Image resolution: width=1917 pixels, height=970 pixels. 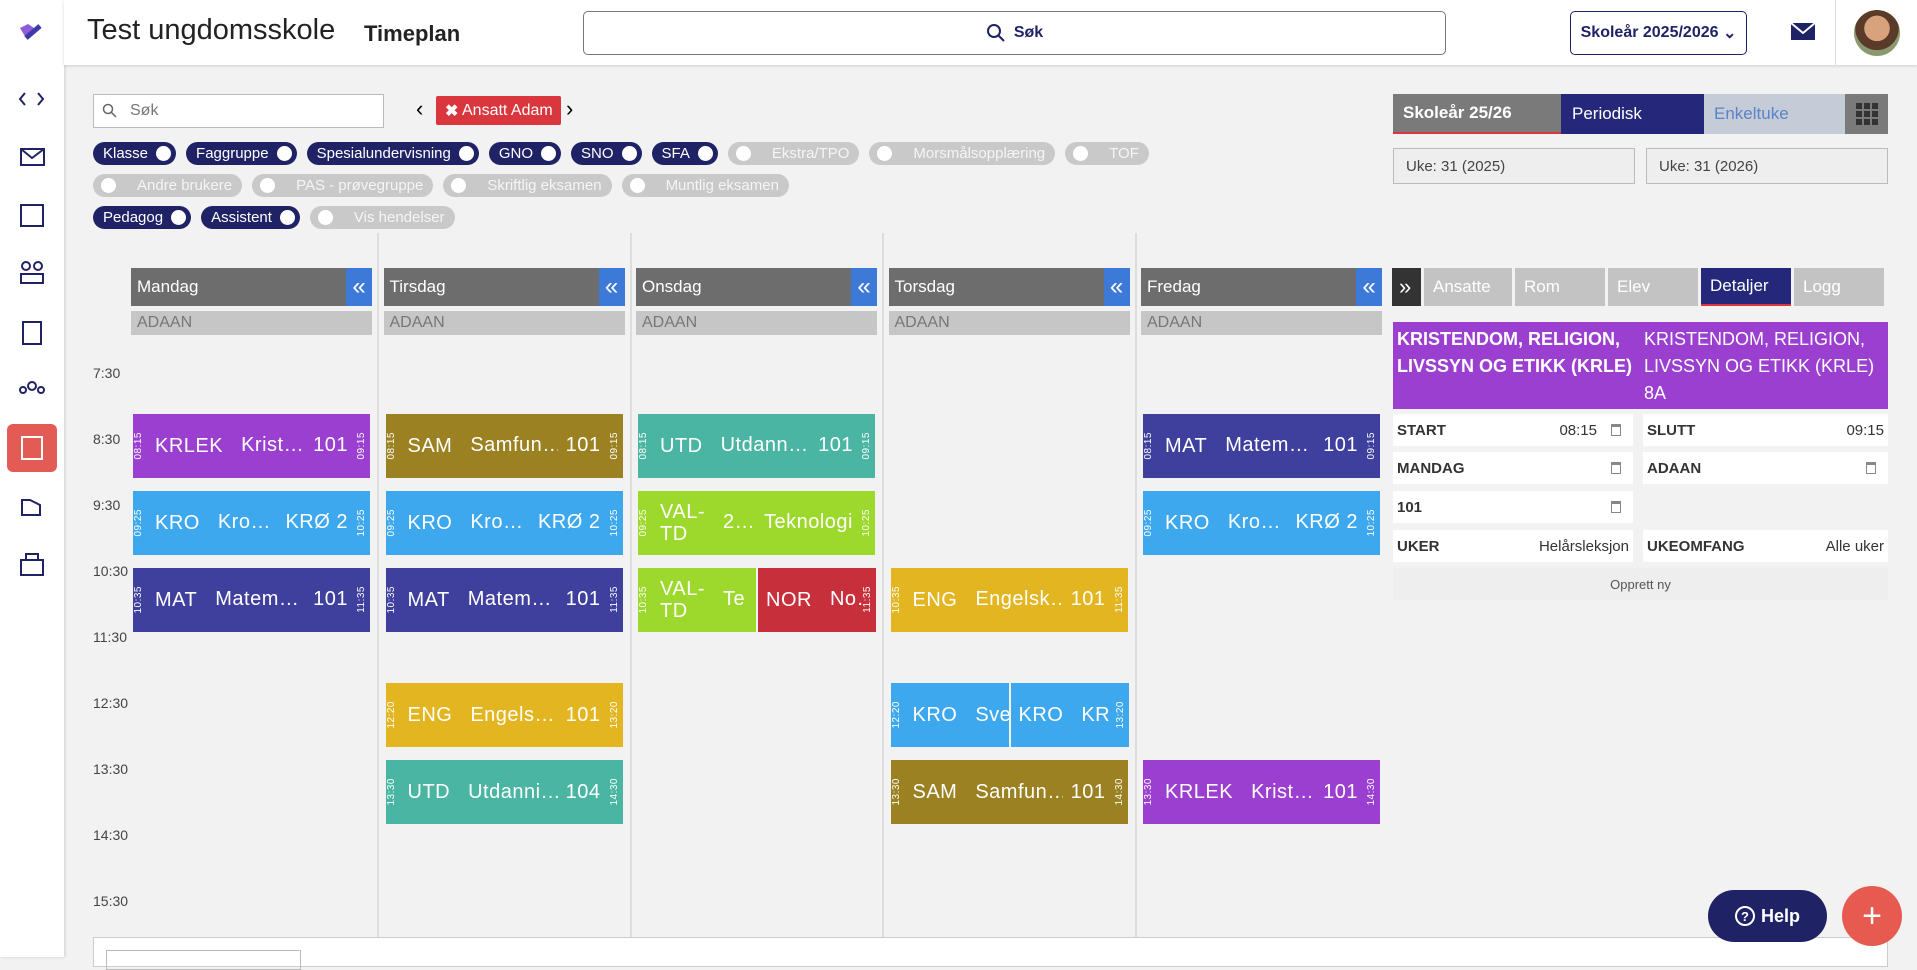 What do you see at coordinates (1578, 430) in the screenshot?
I see `field-value: 08:15` at bounding box center [1578, 430].